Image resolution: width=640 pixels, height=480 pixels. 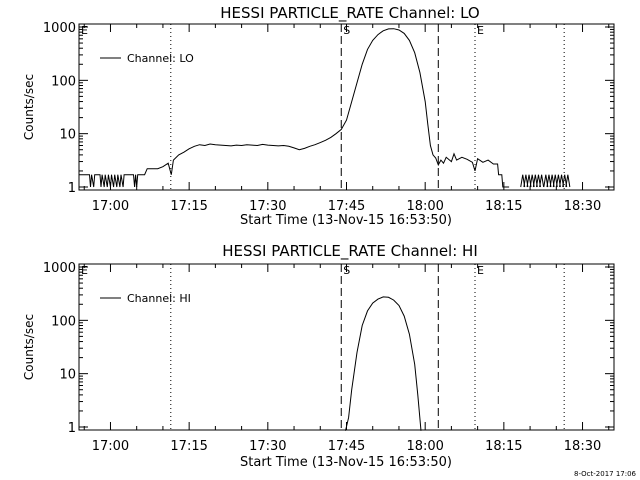 I want to click on series-line, so click(x=383, y=363).